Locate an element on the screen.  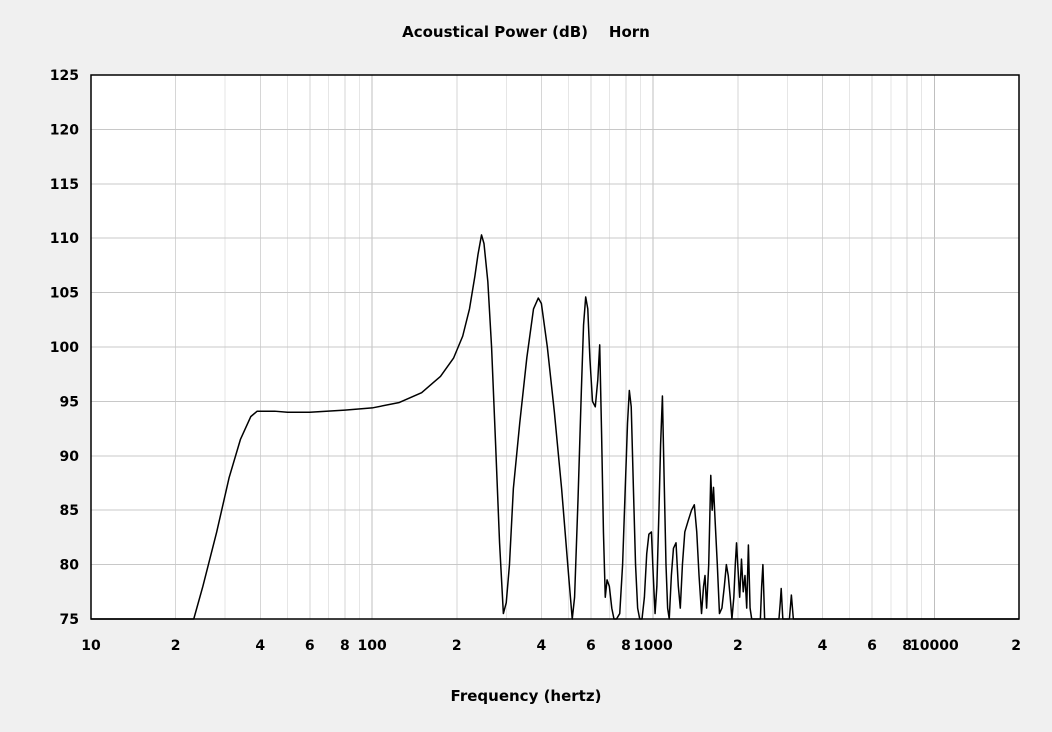
x-axis-label: Frequency (hertz) is located at coordinates (526, 696).